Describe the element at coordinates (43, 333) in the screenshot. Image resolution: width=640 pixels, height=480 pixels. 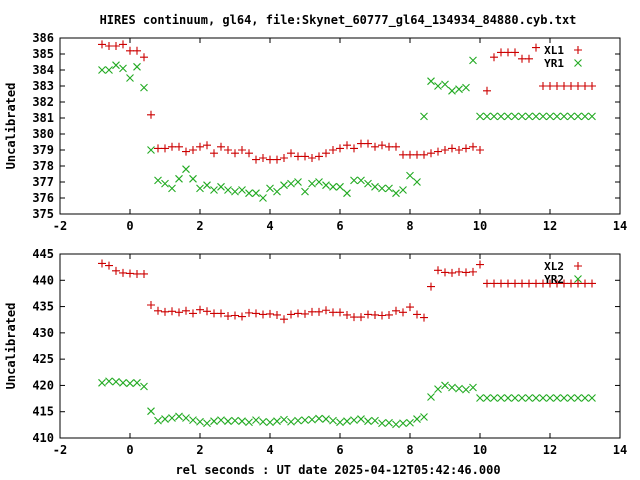
I see `y-tick-label: 430` at that location.